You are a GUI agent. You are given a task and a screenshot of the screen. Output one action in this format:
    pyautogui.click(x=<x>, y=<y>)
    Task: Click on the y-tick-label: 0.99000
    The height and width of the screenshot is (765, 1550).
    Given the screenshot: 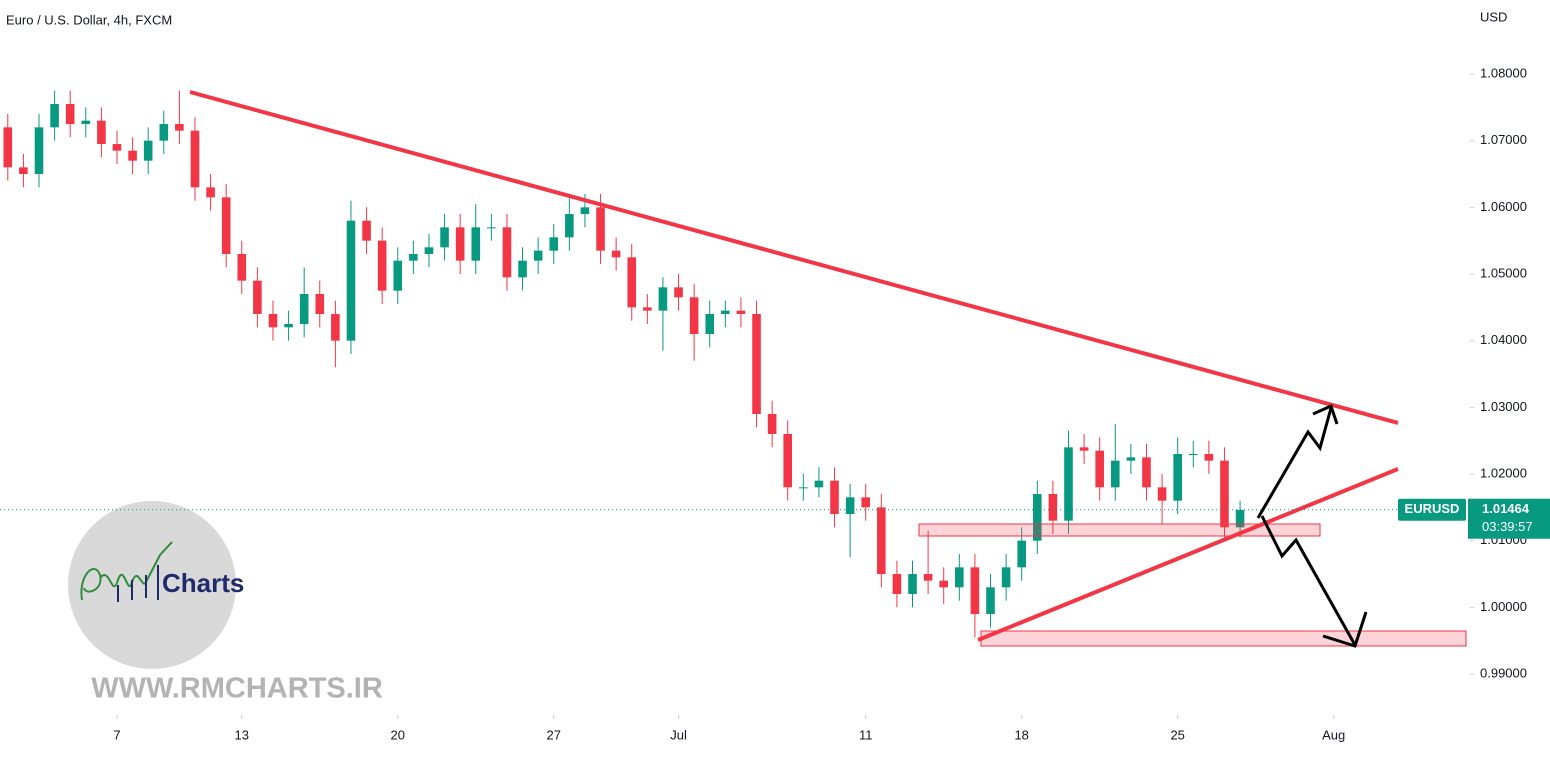 What is the action you would take?
    pyautogui.click(x=1503, y=672)
    